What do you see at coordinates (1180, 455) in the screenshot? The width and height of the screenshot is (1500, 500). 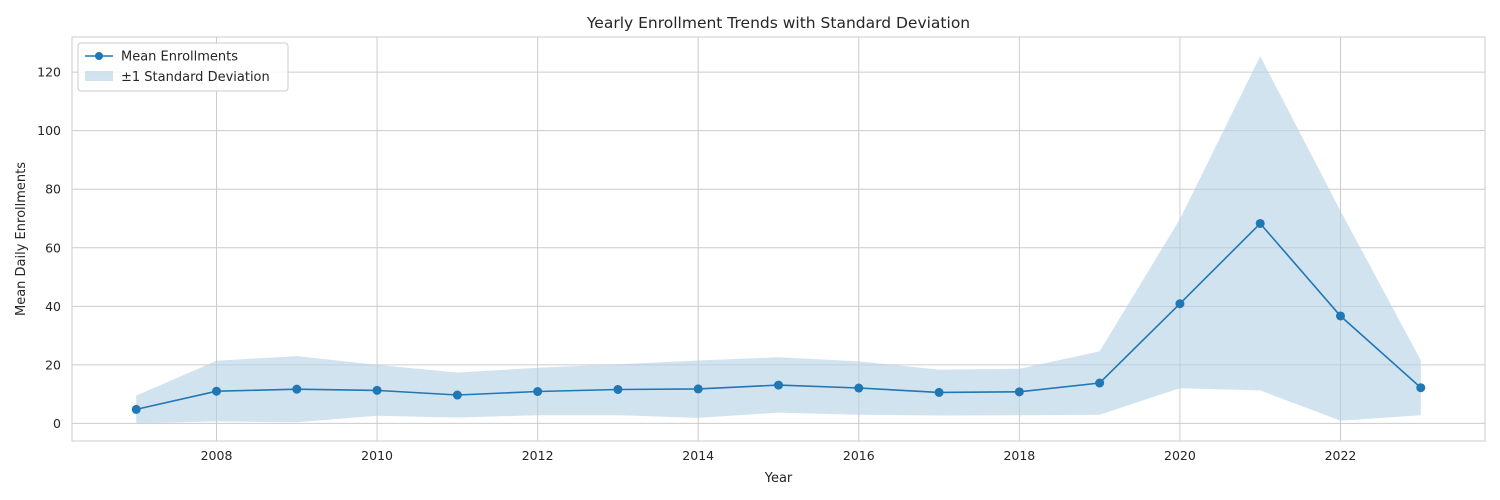 I see `x-tick-label: 2020` at bounding box center [1180, 455].